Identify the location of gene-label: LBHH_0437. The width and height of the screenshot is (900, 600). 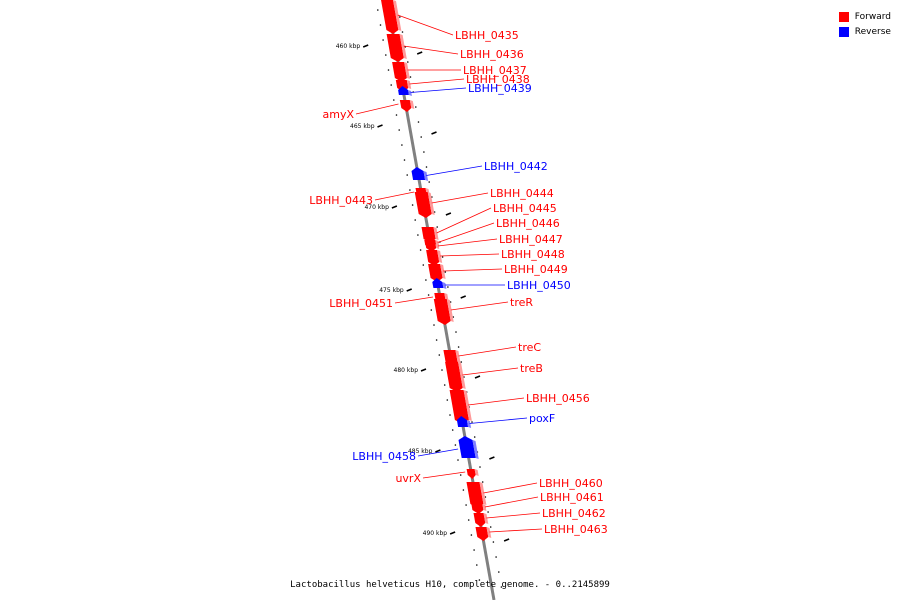
(495, 70).